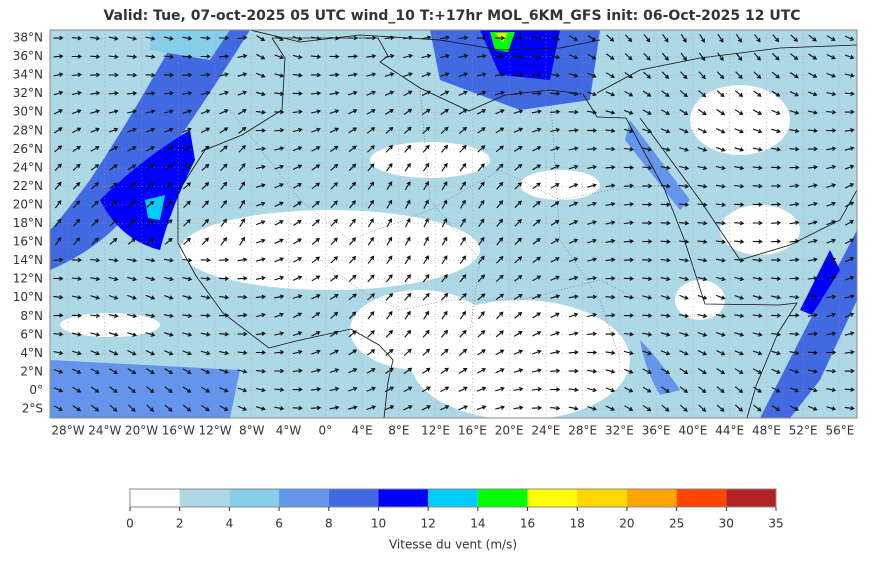 The width and height of the screenshot is (873, 563). Describe the element at coordinates (545, 431) in the screenshot. I see `lon-label: 24°E` at that location.